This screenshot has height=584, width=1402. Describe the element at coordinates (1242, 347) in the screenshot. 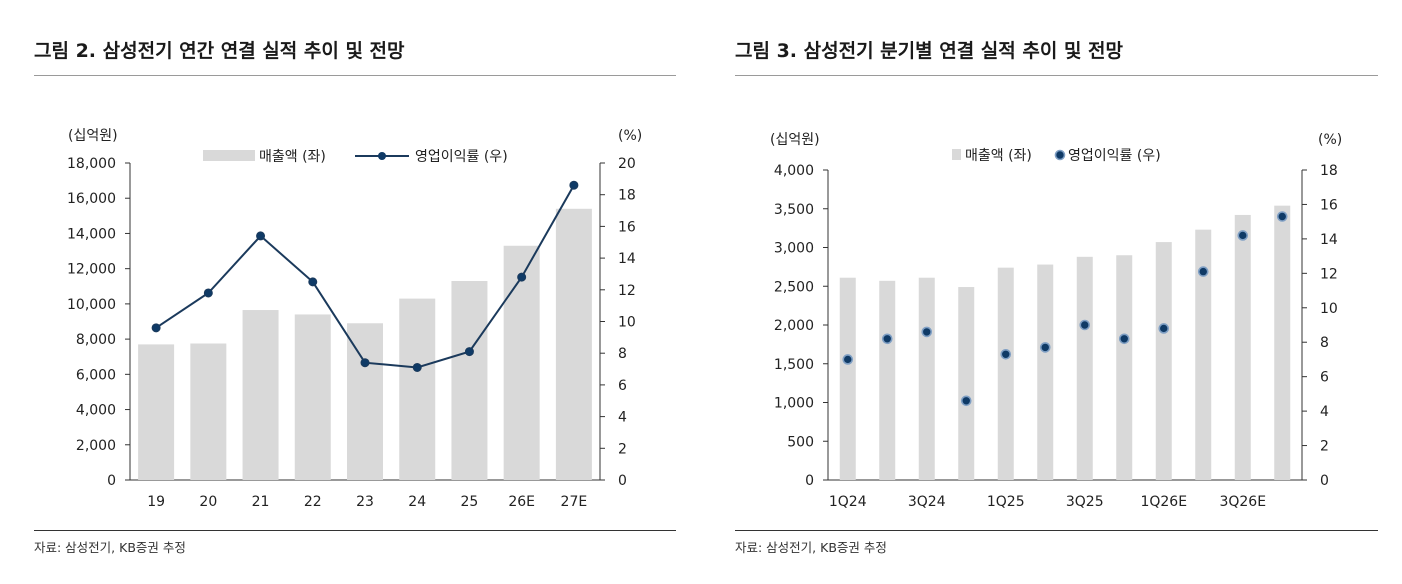

I see `bar-3Q26E` at that location.